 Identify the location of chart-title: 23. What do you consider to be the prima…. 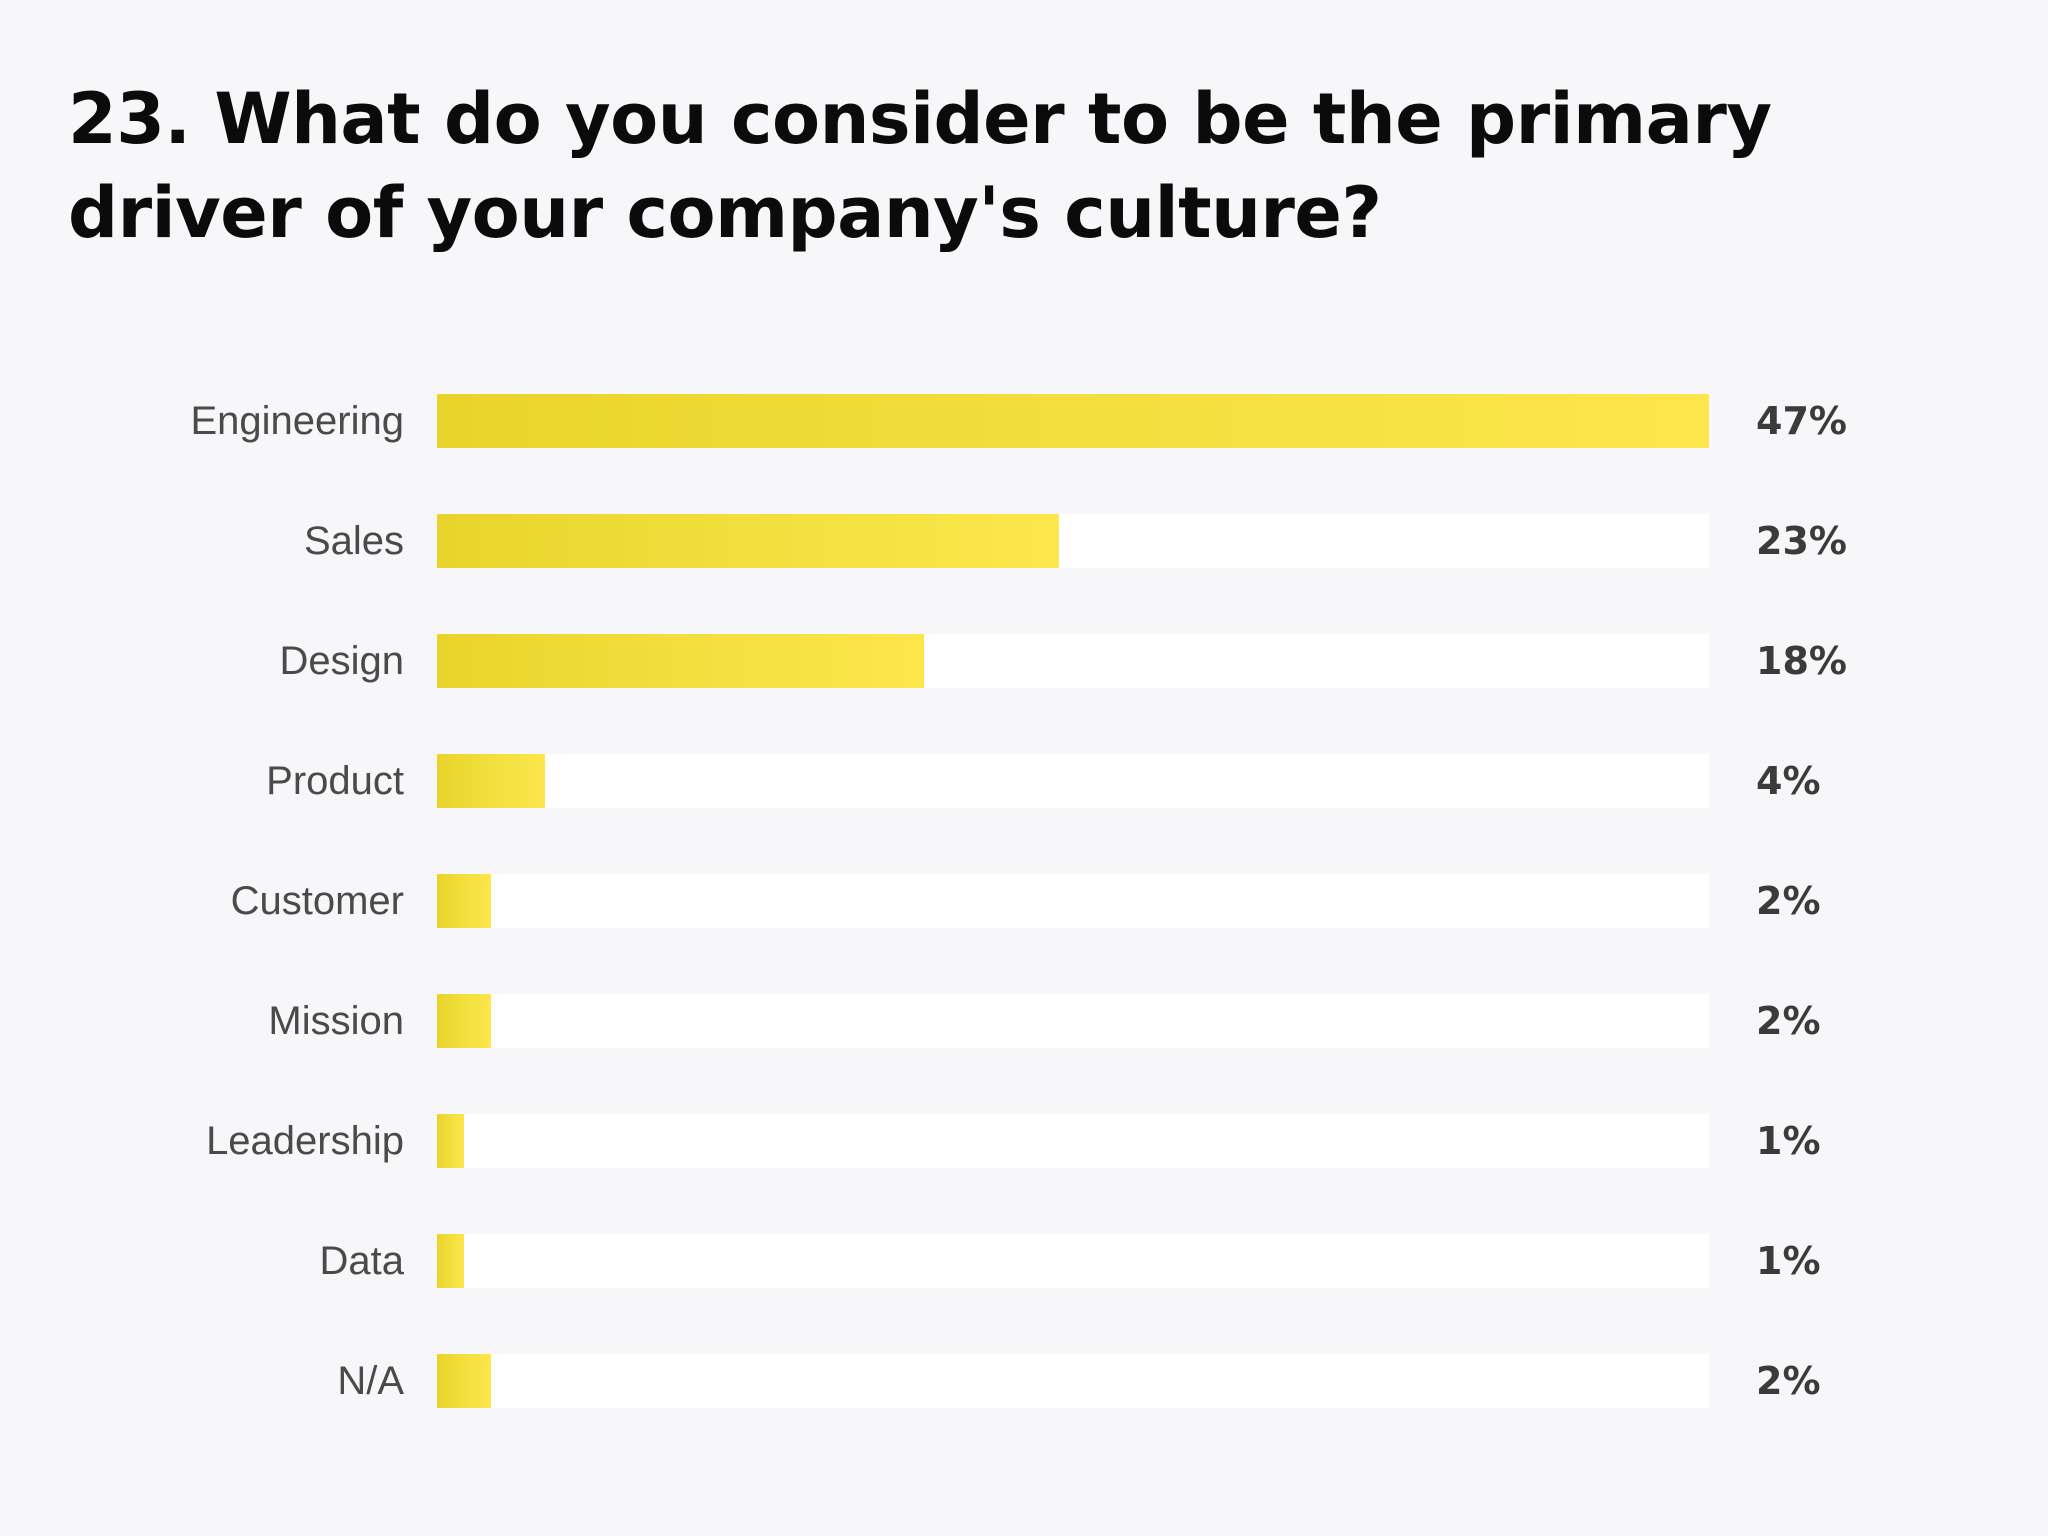
(920, 166).